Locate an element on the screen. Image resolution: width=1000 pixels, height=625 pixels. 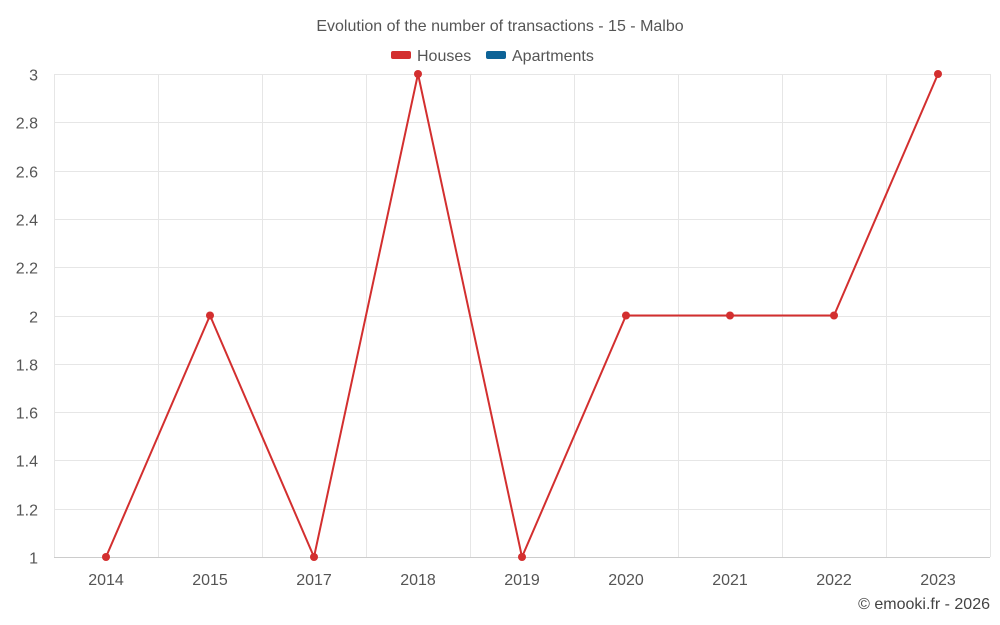
y-tick-label: 1.4 is located at coordinates (27, 462).